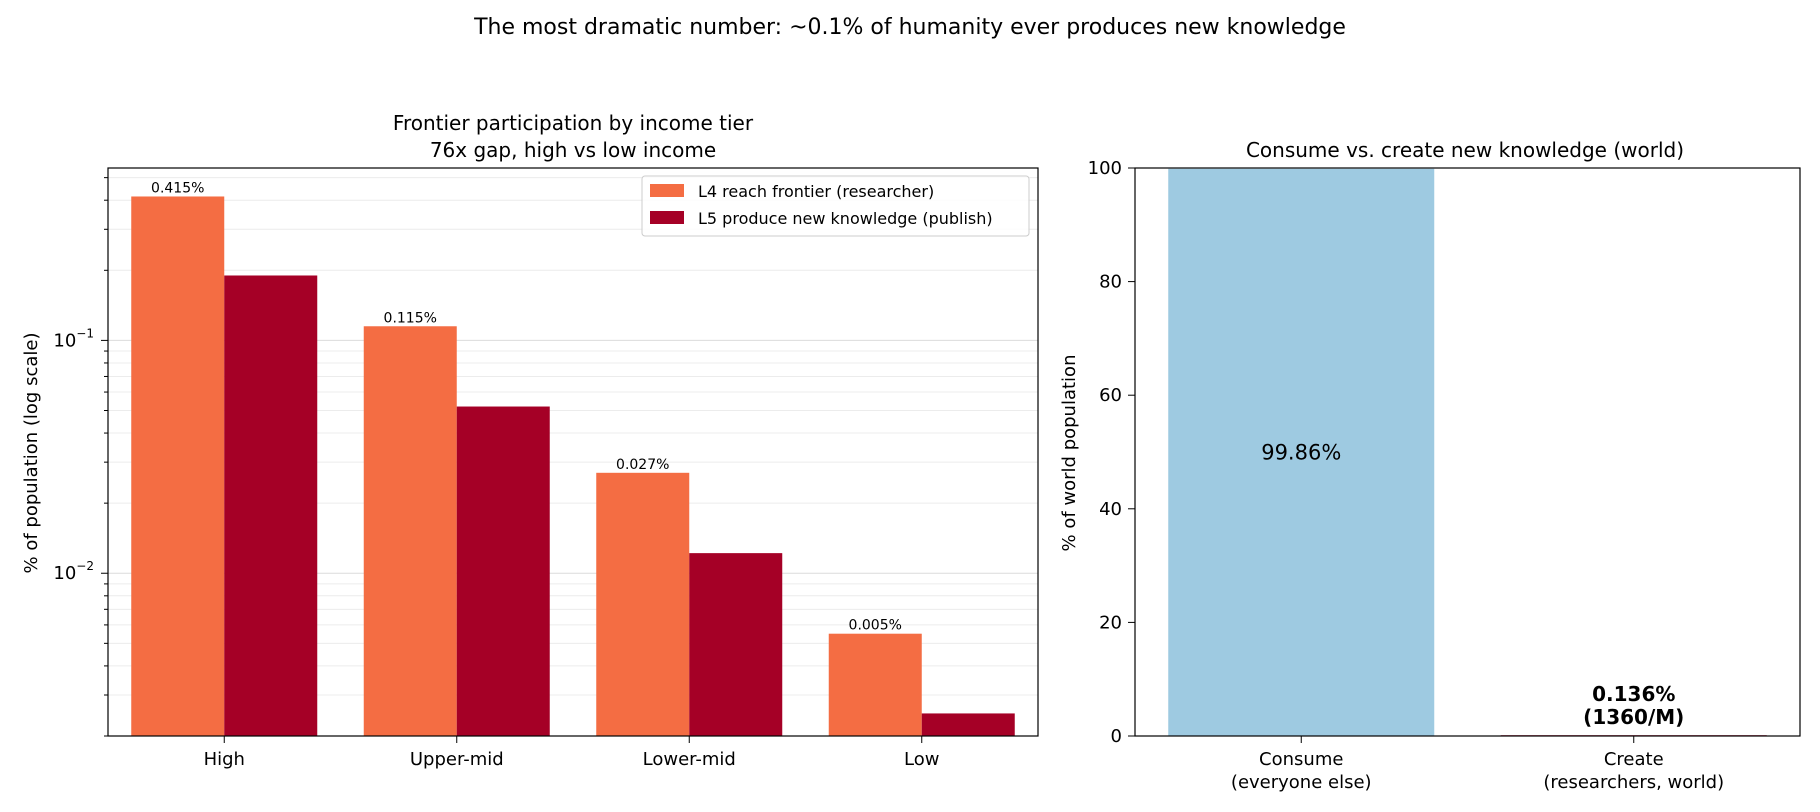  Describe the element at coordinates (1110, 509) in the screenshot. I see `y-tick-label: 40` at that location.